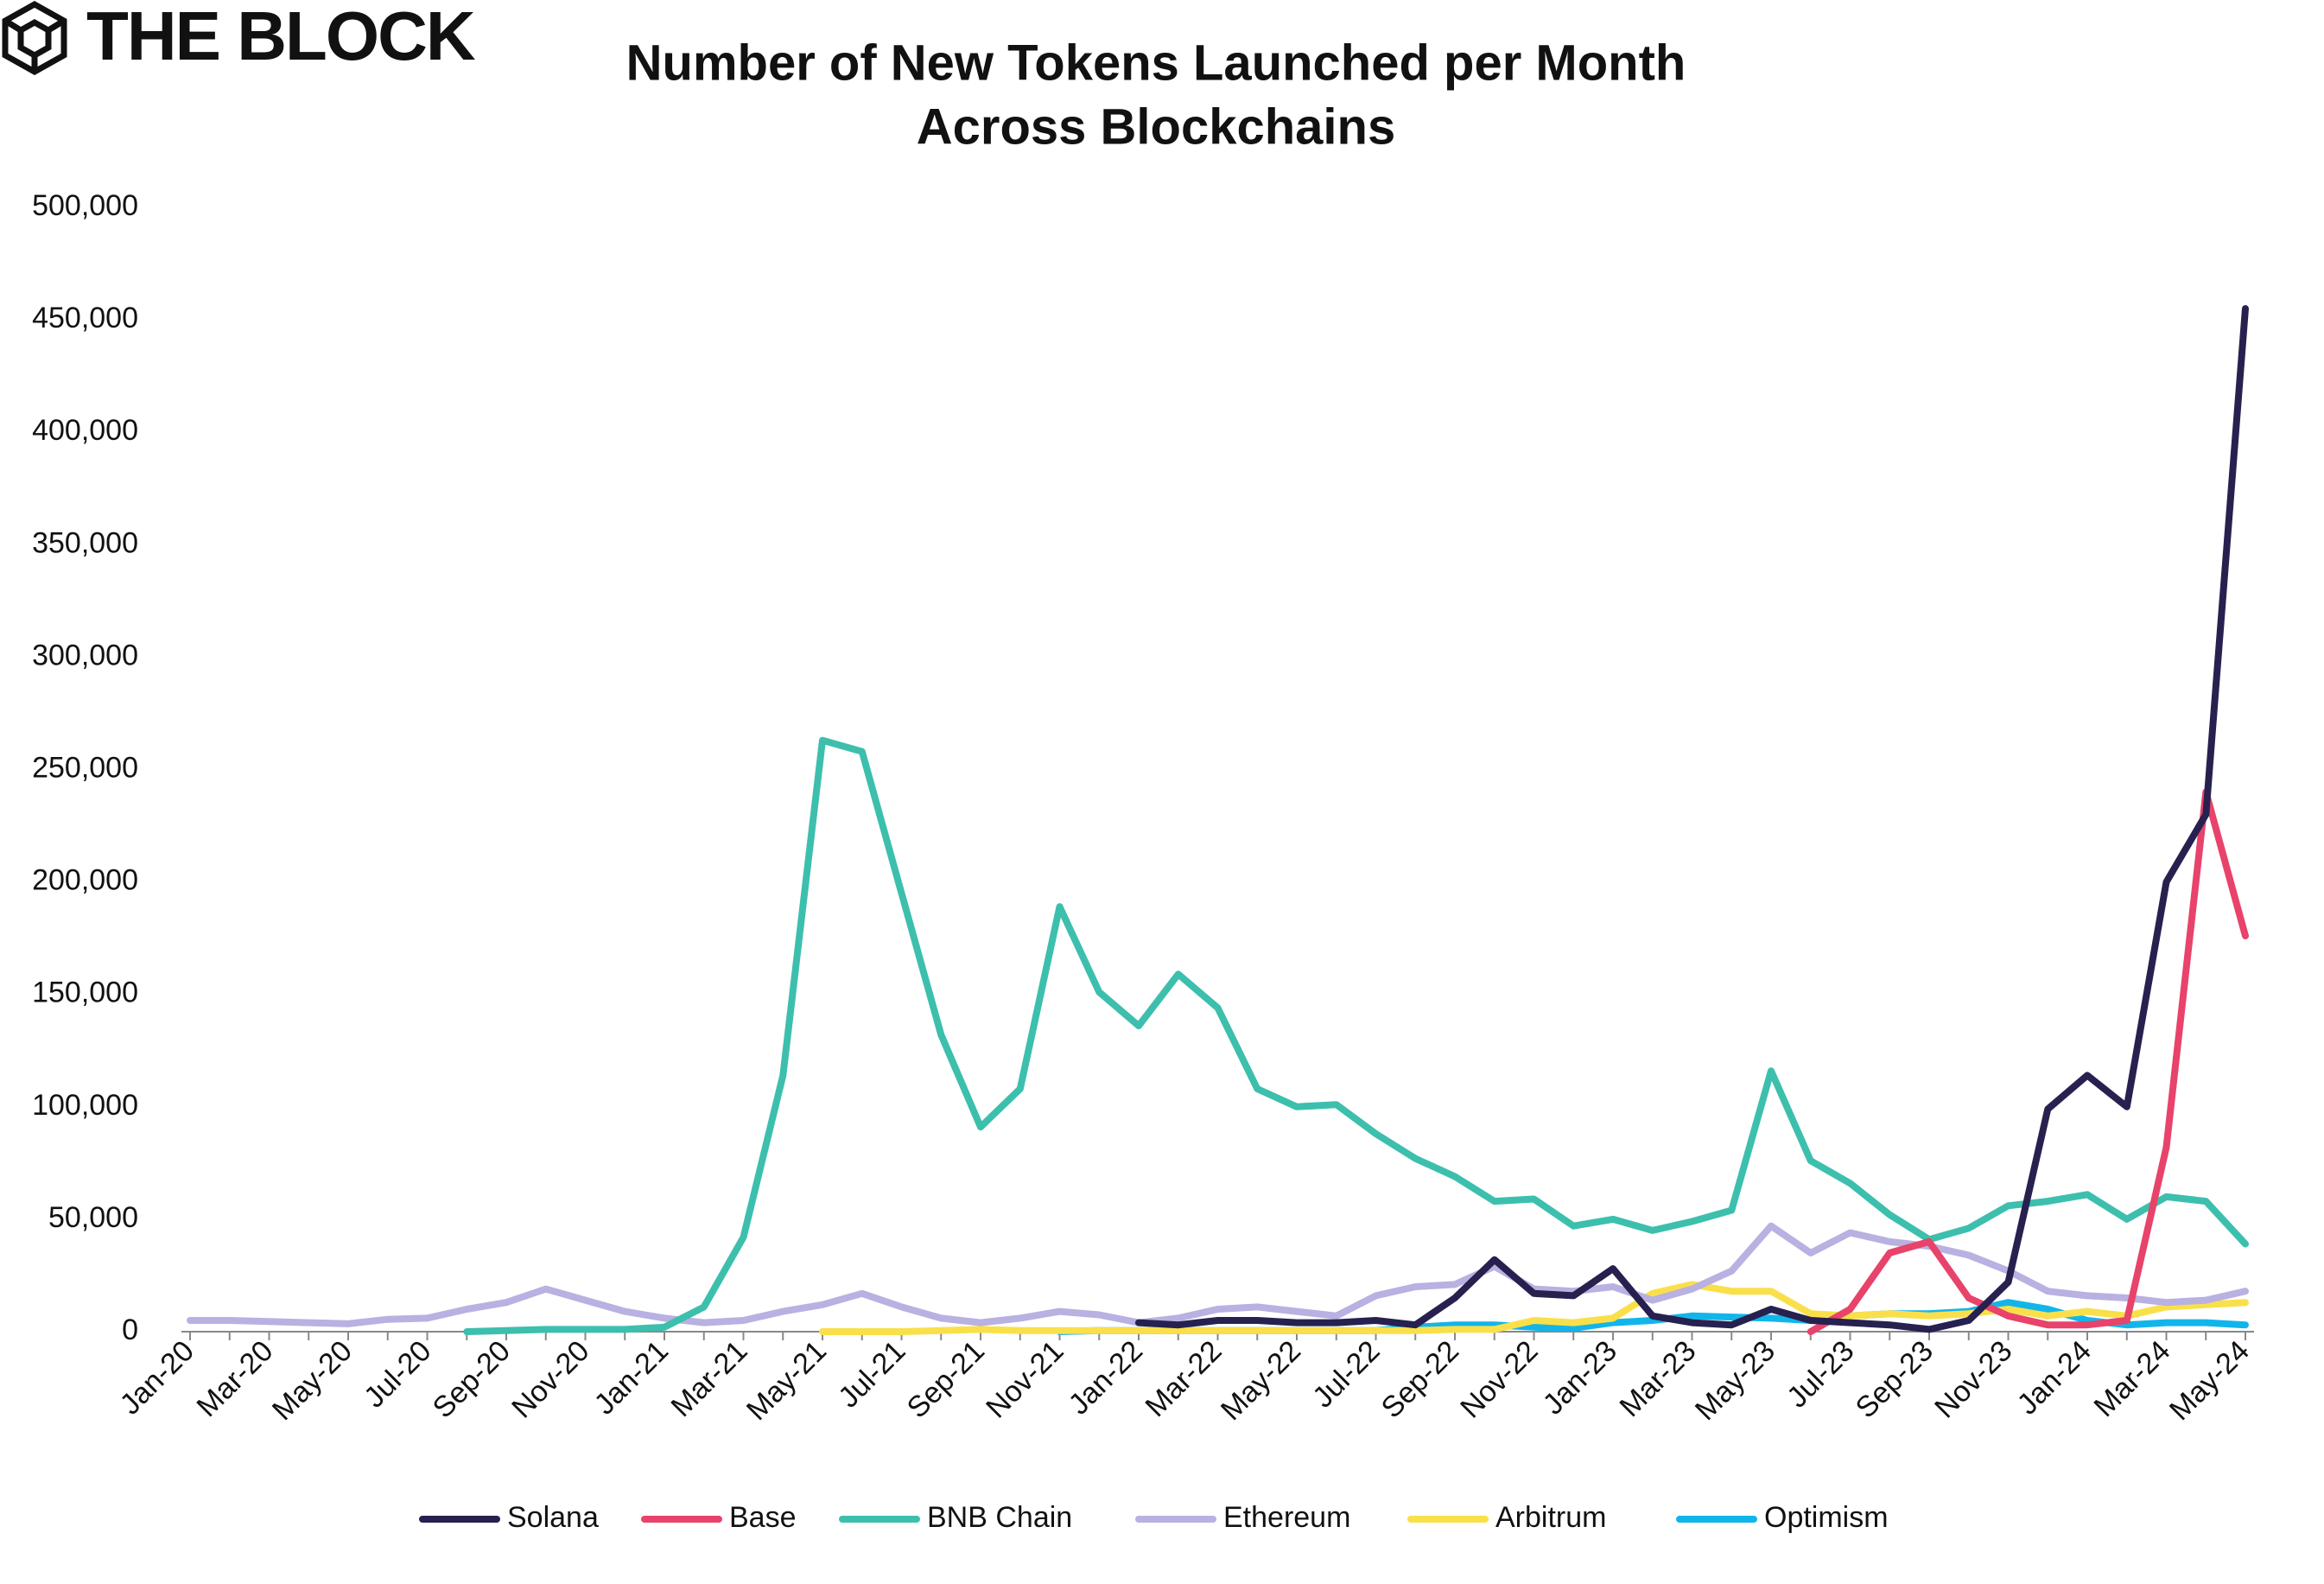  Describe the element at coordinates (472, 1379) in the screenshot. I see `x-tick-label: Sep-20` at that location.